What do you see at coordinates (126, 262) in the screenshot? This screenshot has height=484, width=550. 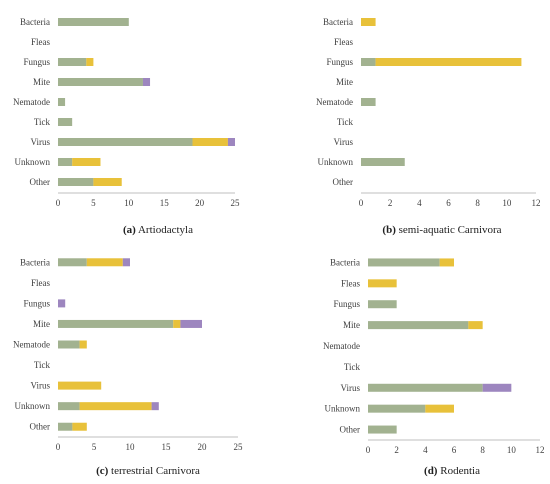 I see `bar-bacteria-series-purple` at bounding box center [126, 262].